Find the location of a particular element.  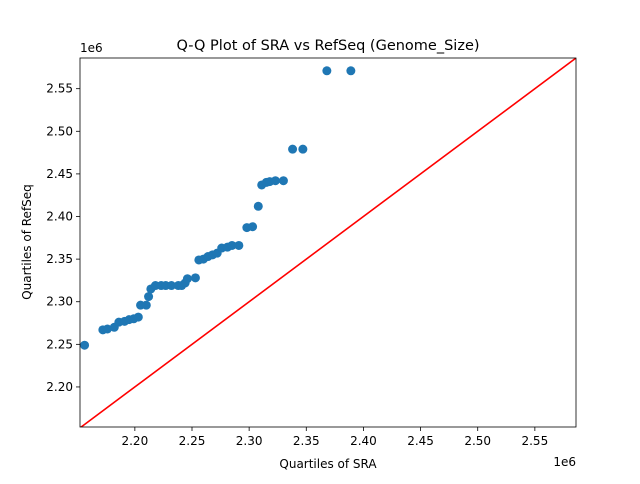

y-tick-label: 2.20 is located at coordinates (59, 387).